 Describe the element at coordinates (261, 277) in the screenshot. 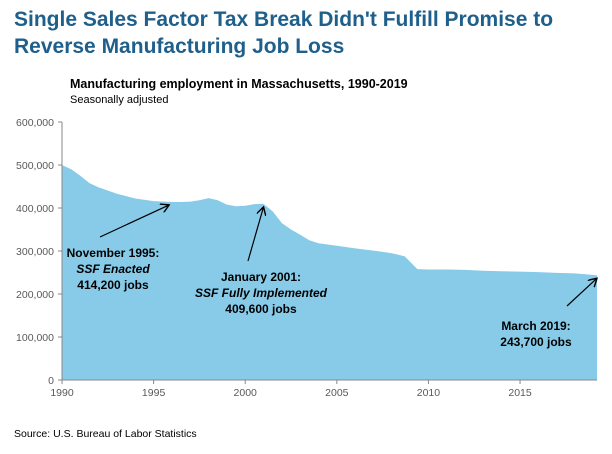

I see `annotation-label: January 2001:` at that location.